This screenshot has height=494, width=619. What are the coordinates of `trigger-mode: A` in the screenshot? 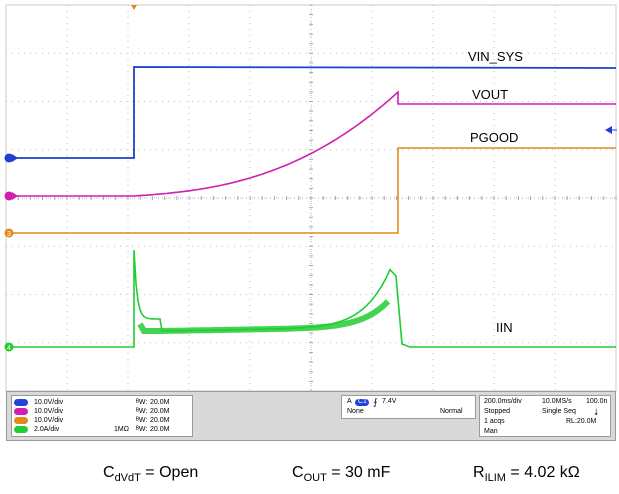 It's located at (349, 401).